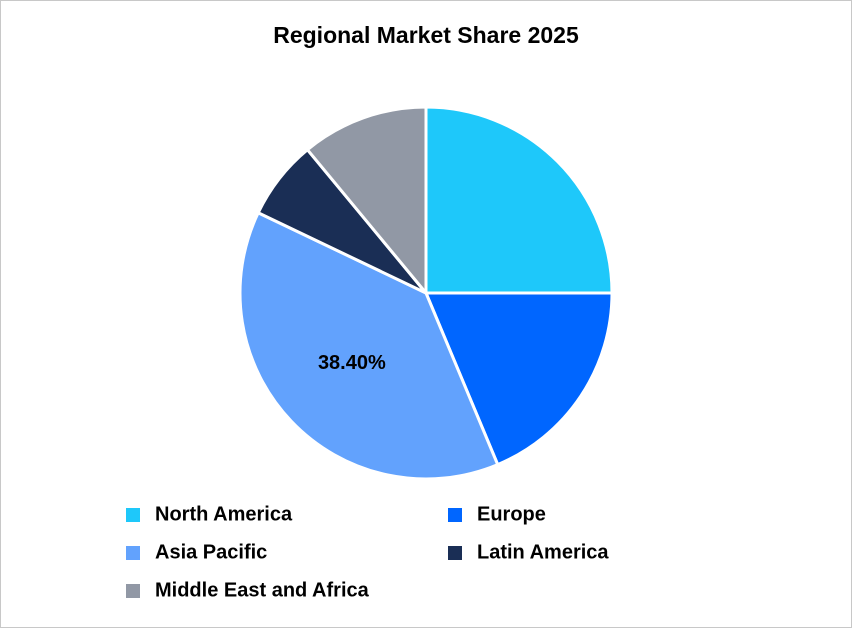  Describe the element at coordinates (543, 552) in the screenshot. I see `legend-label: Latin America` at that location.